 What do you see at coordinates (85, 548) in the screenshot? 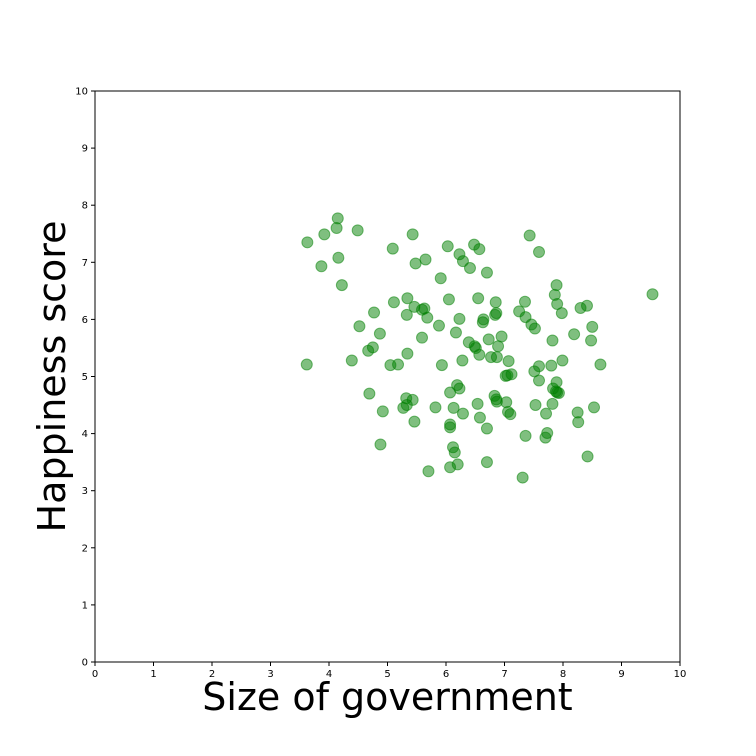
I see `y-tick-label: 2` at bounding box center [85, 548].